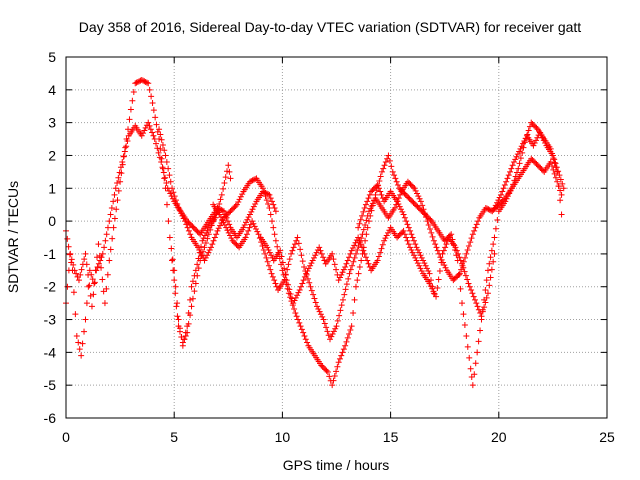 The image size is (640, 480). I want to click on y-tick-label: 3, so click(52, 123).